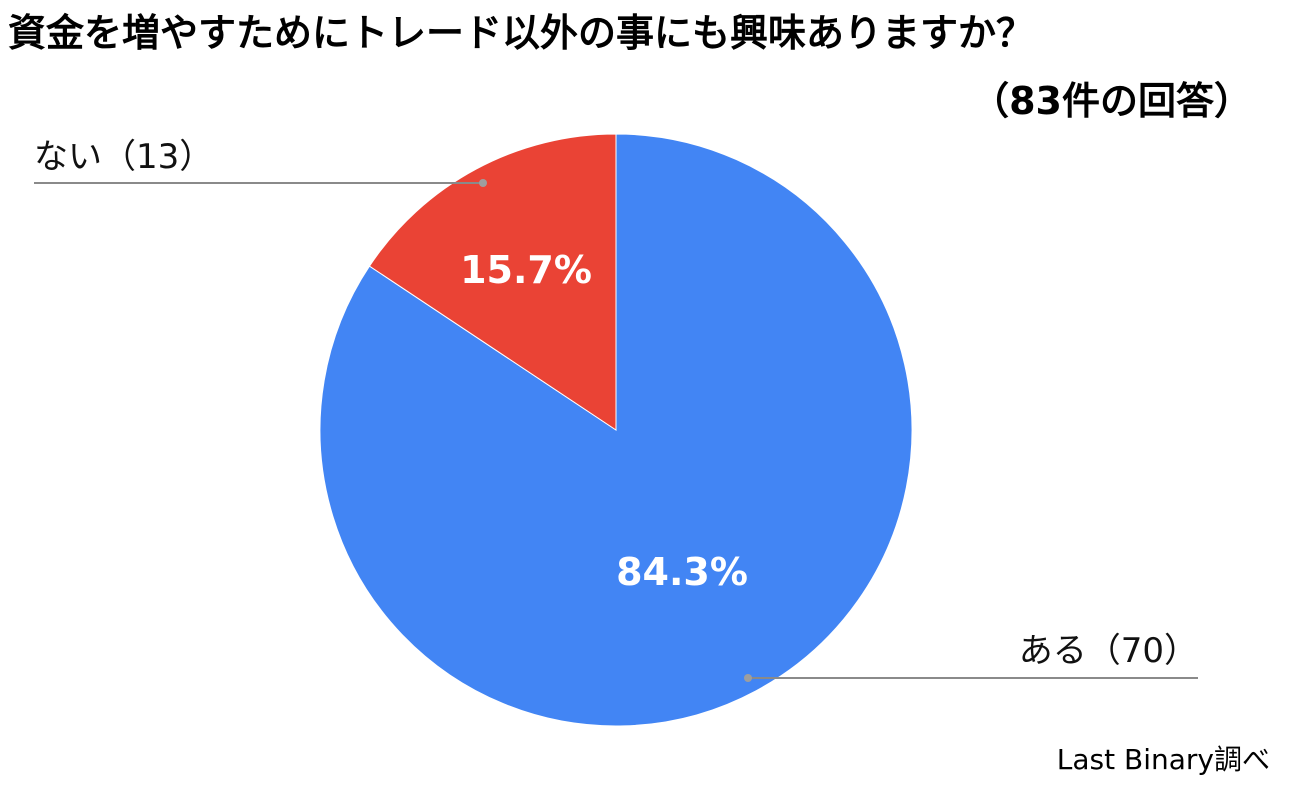  What do you see at coordinates (1111, 101) in the screenshot?
I see `chart-subtitle: （83件の回答）` at bounding box center [1111, 101].